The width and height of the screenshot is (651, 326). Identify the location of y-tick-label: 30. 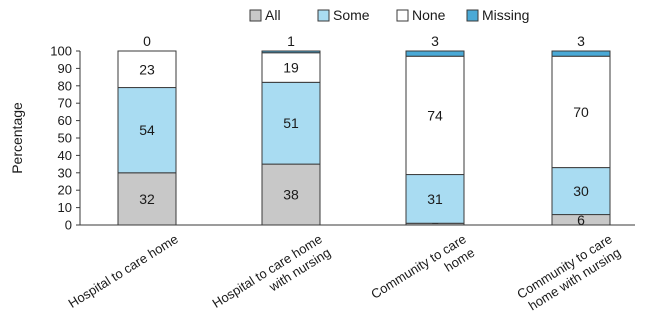
(65, 172).